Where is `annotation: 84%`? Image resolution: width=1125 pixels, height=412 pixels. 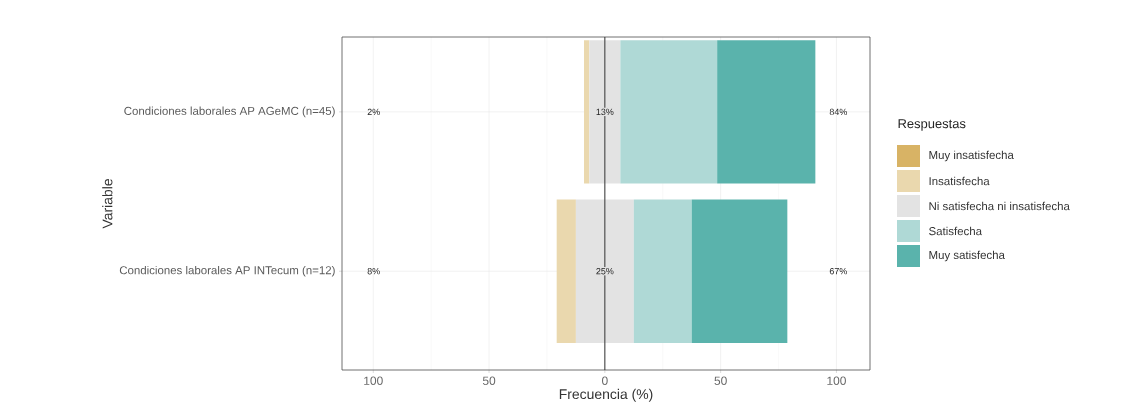
annotation: 84% is located at coordinates (838, 112).